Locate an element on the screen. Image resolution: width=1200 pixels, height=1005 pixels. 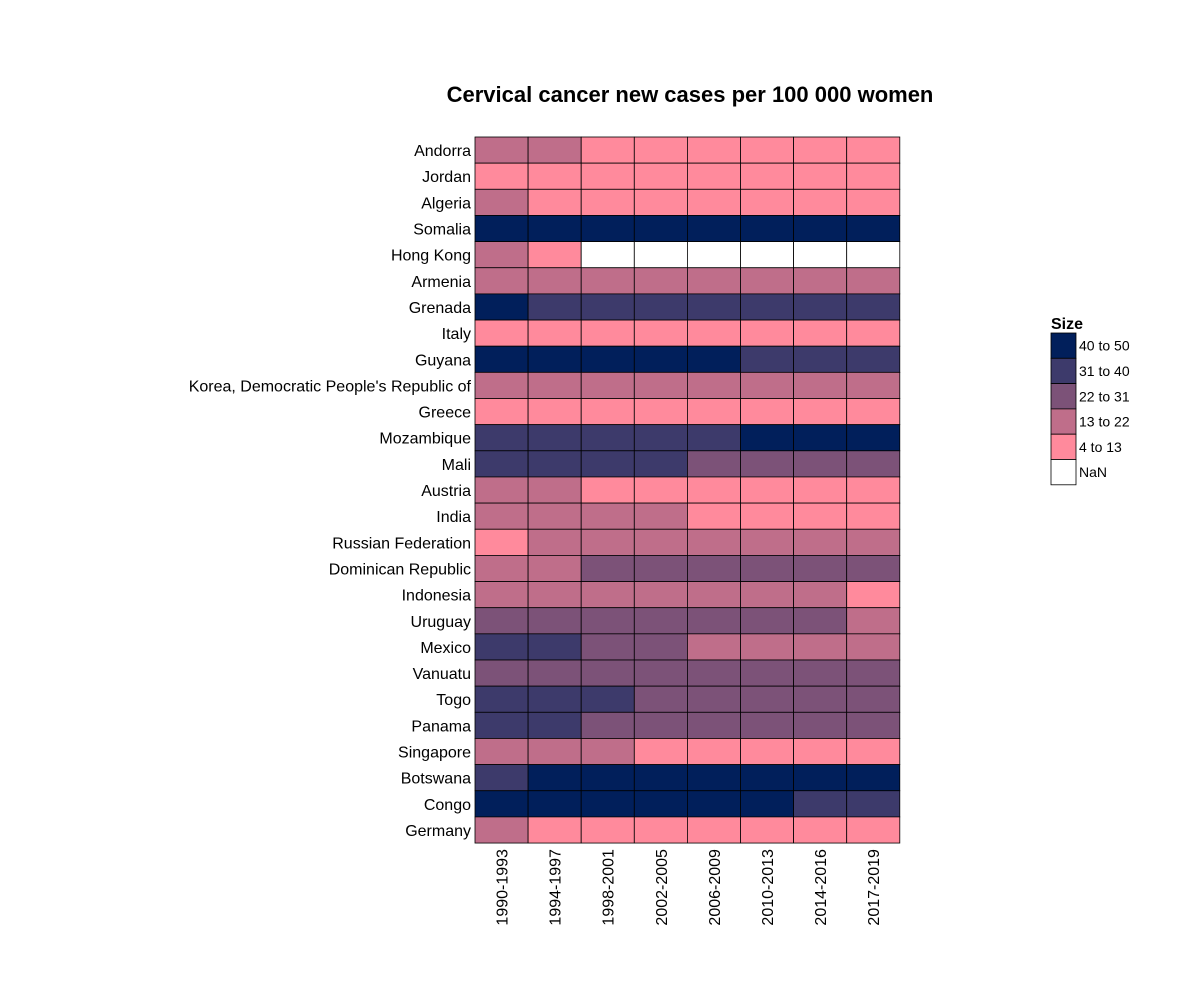
legend-label: 40 to 50 is located at coordinates (1104, 346).